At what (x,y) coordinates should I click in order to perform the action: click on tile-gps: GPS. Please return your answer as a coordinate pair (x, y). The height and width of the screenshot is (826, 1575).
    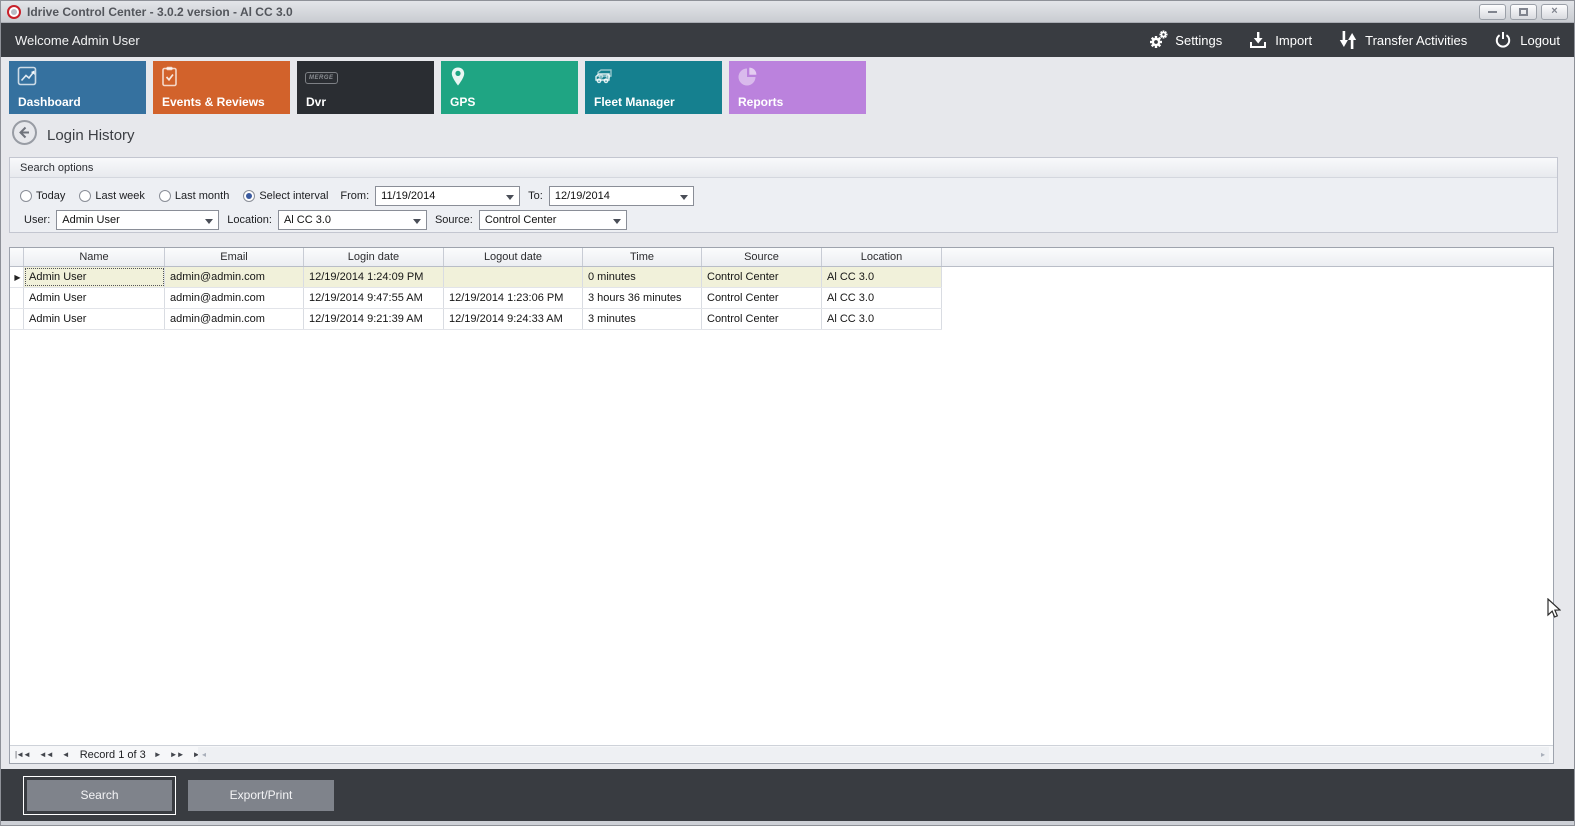
    Looking at the image, I should click on (509, 87).